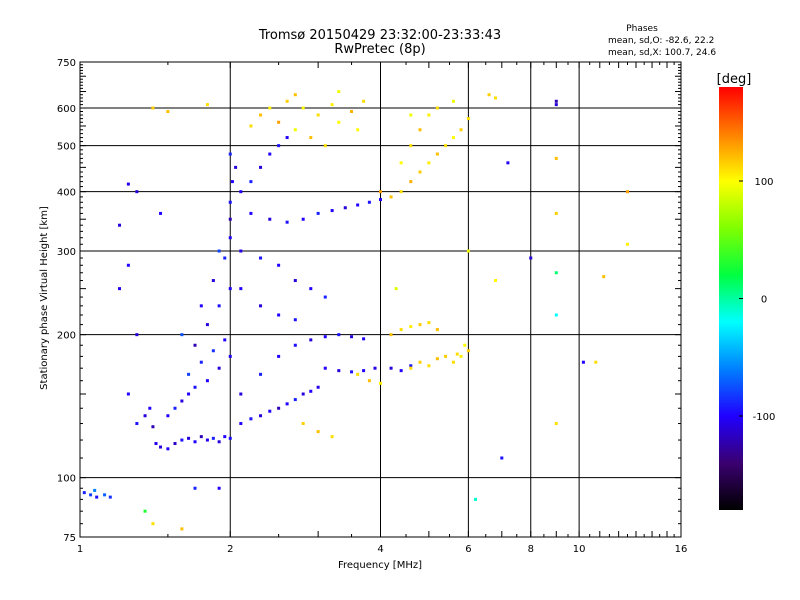 The width and height of the screenshot is (800, 600). I want to click on x-tick-label: 2, so click(230, 549).